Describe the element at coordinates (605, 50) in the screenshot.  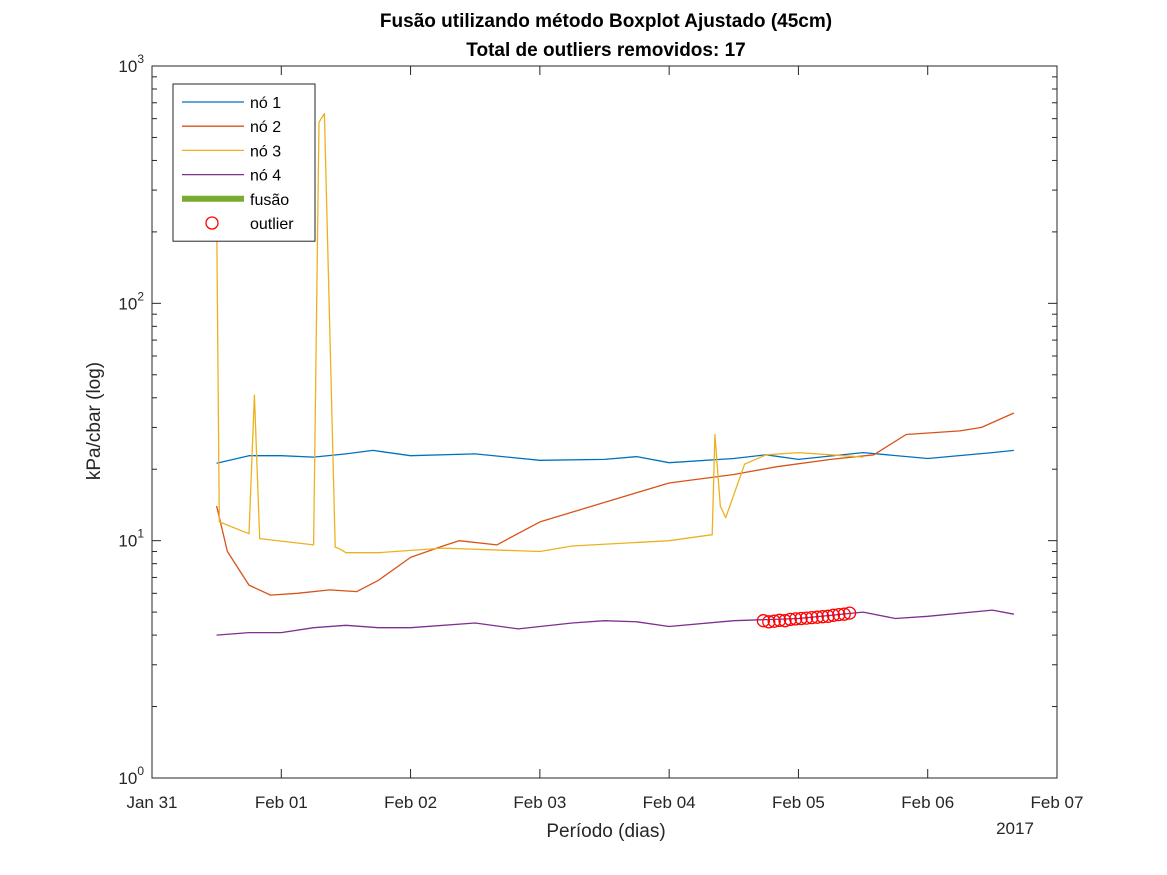
I see `chart-subtitle: Total de outliers removidos: 17` at that location.